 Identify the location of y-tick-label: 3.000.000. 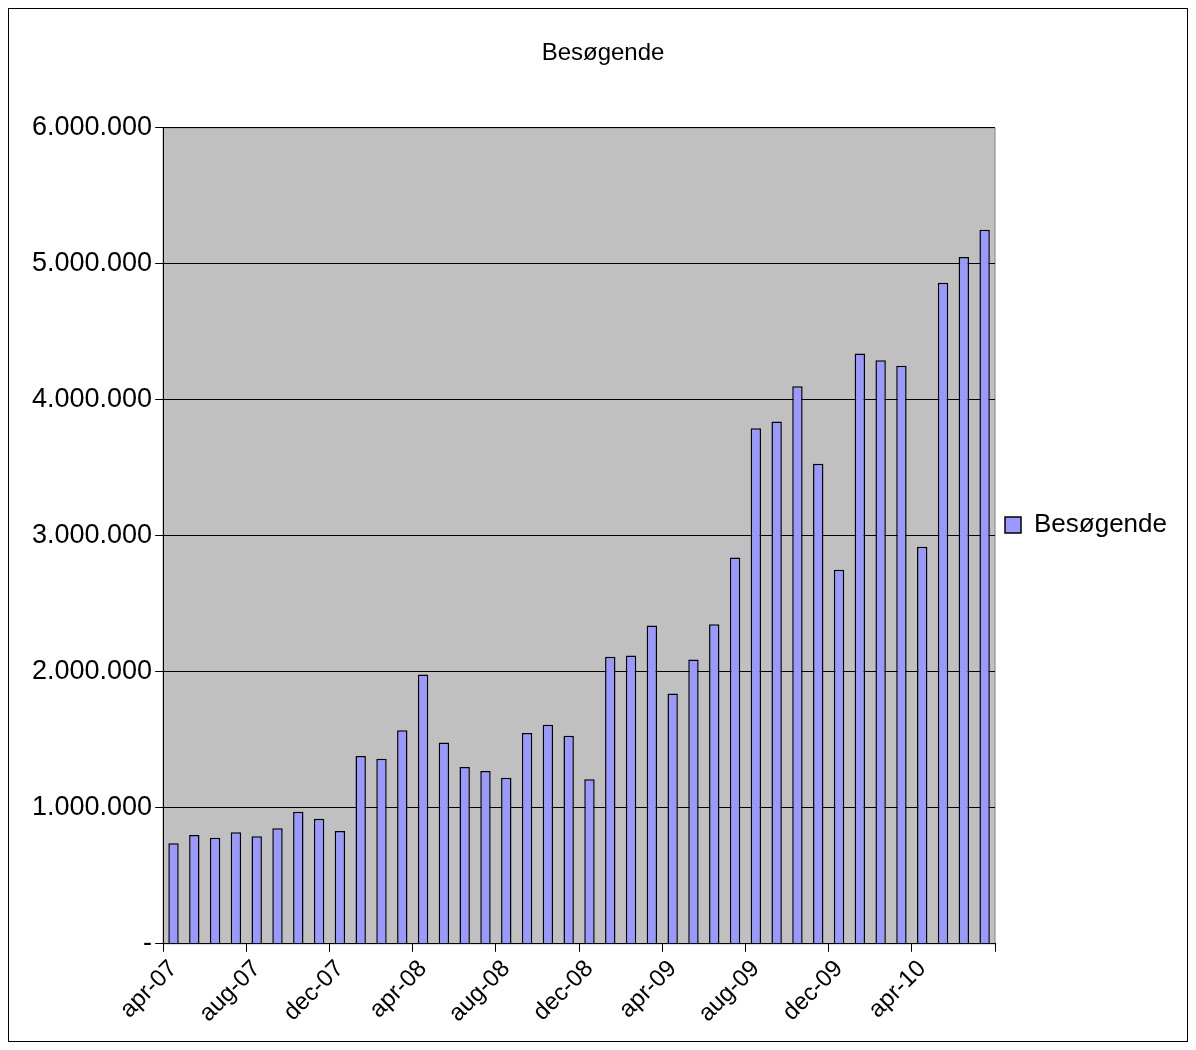
(92, 534).